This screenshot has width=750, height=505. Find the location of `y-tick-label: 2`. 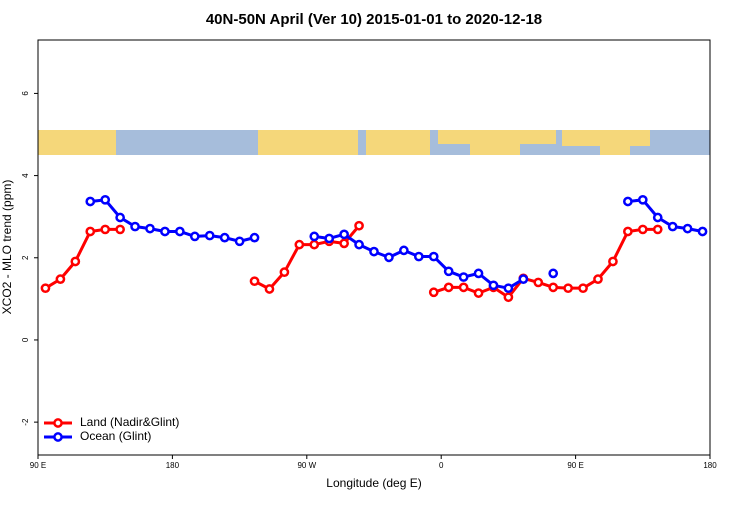

y-tick-label: 2 is located at coordinates (25, 257).